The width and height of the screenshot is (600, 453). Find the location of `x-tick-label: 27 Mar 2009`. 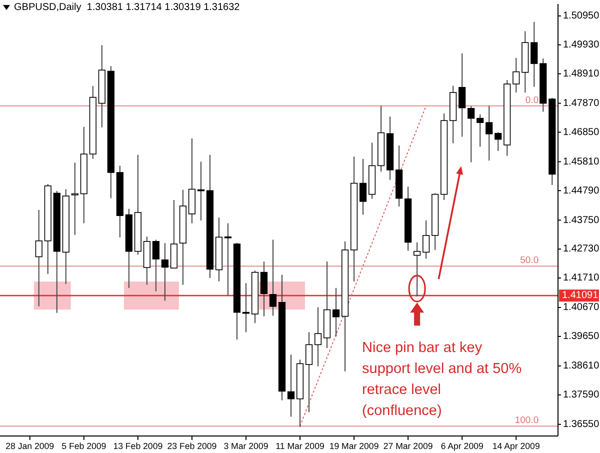

x-tick-label: 27 Mar 2009 is located at coordinates (408, 446).